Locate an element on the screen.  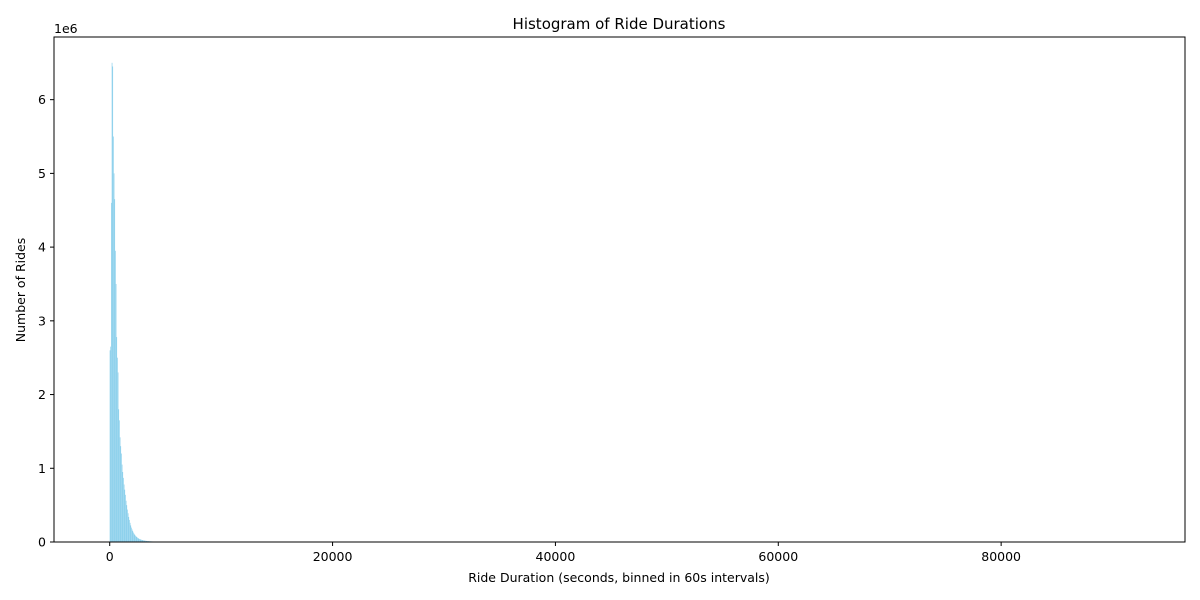
y-tick-label: 0 is located at coordinates (42, 542).